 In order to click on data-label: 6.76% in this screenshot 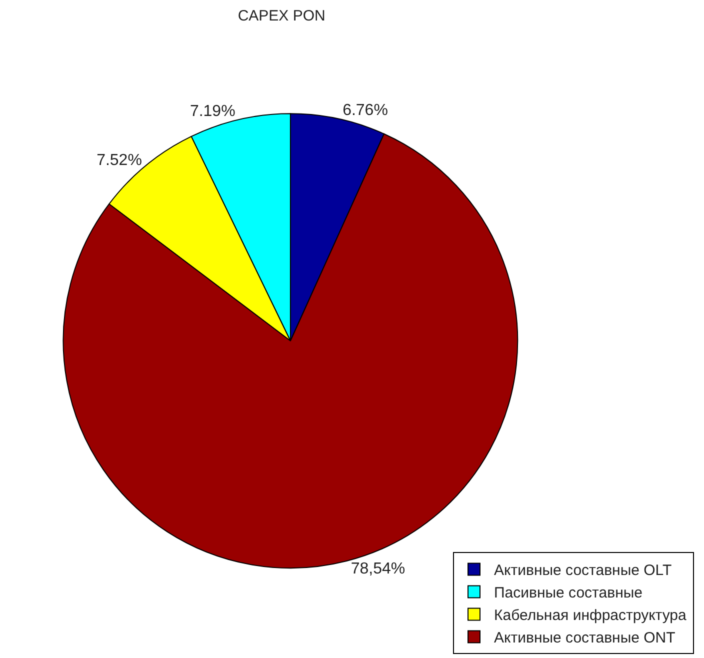, I will do `click(365, 111)`.